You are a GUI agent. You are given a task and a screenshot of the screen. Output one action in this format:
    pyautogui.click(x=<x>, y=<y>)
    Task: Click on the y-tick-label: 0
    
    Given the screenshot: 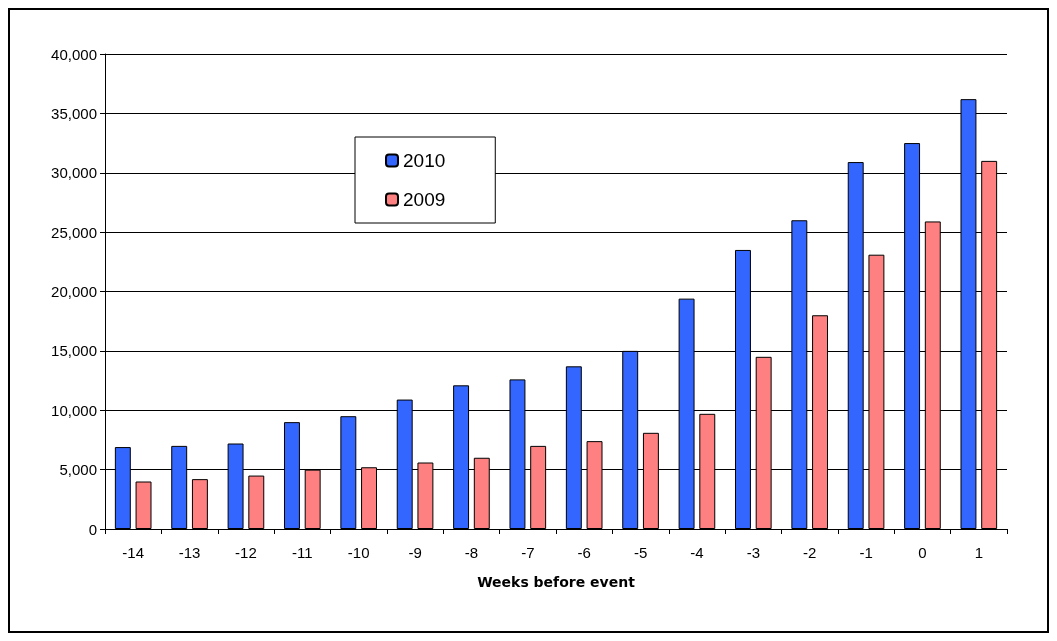 What is the action you would take?
    pyautogui.click(x=92, y=529)
    